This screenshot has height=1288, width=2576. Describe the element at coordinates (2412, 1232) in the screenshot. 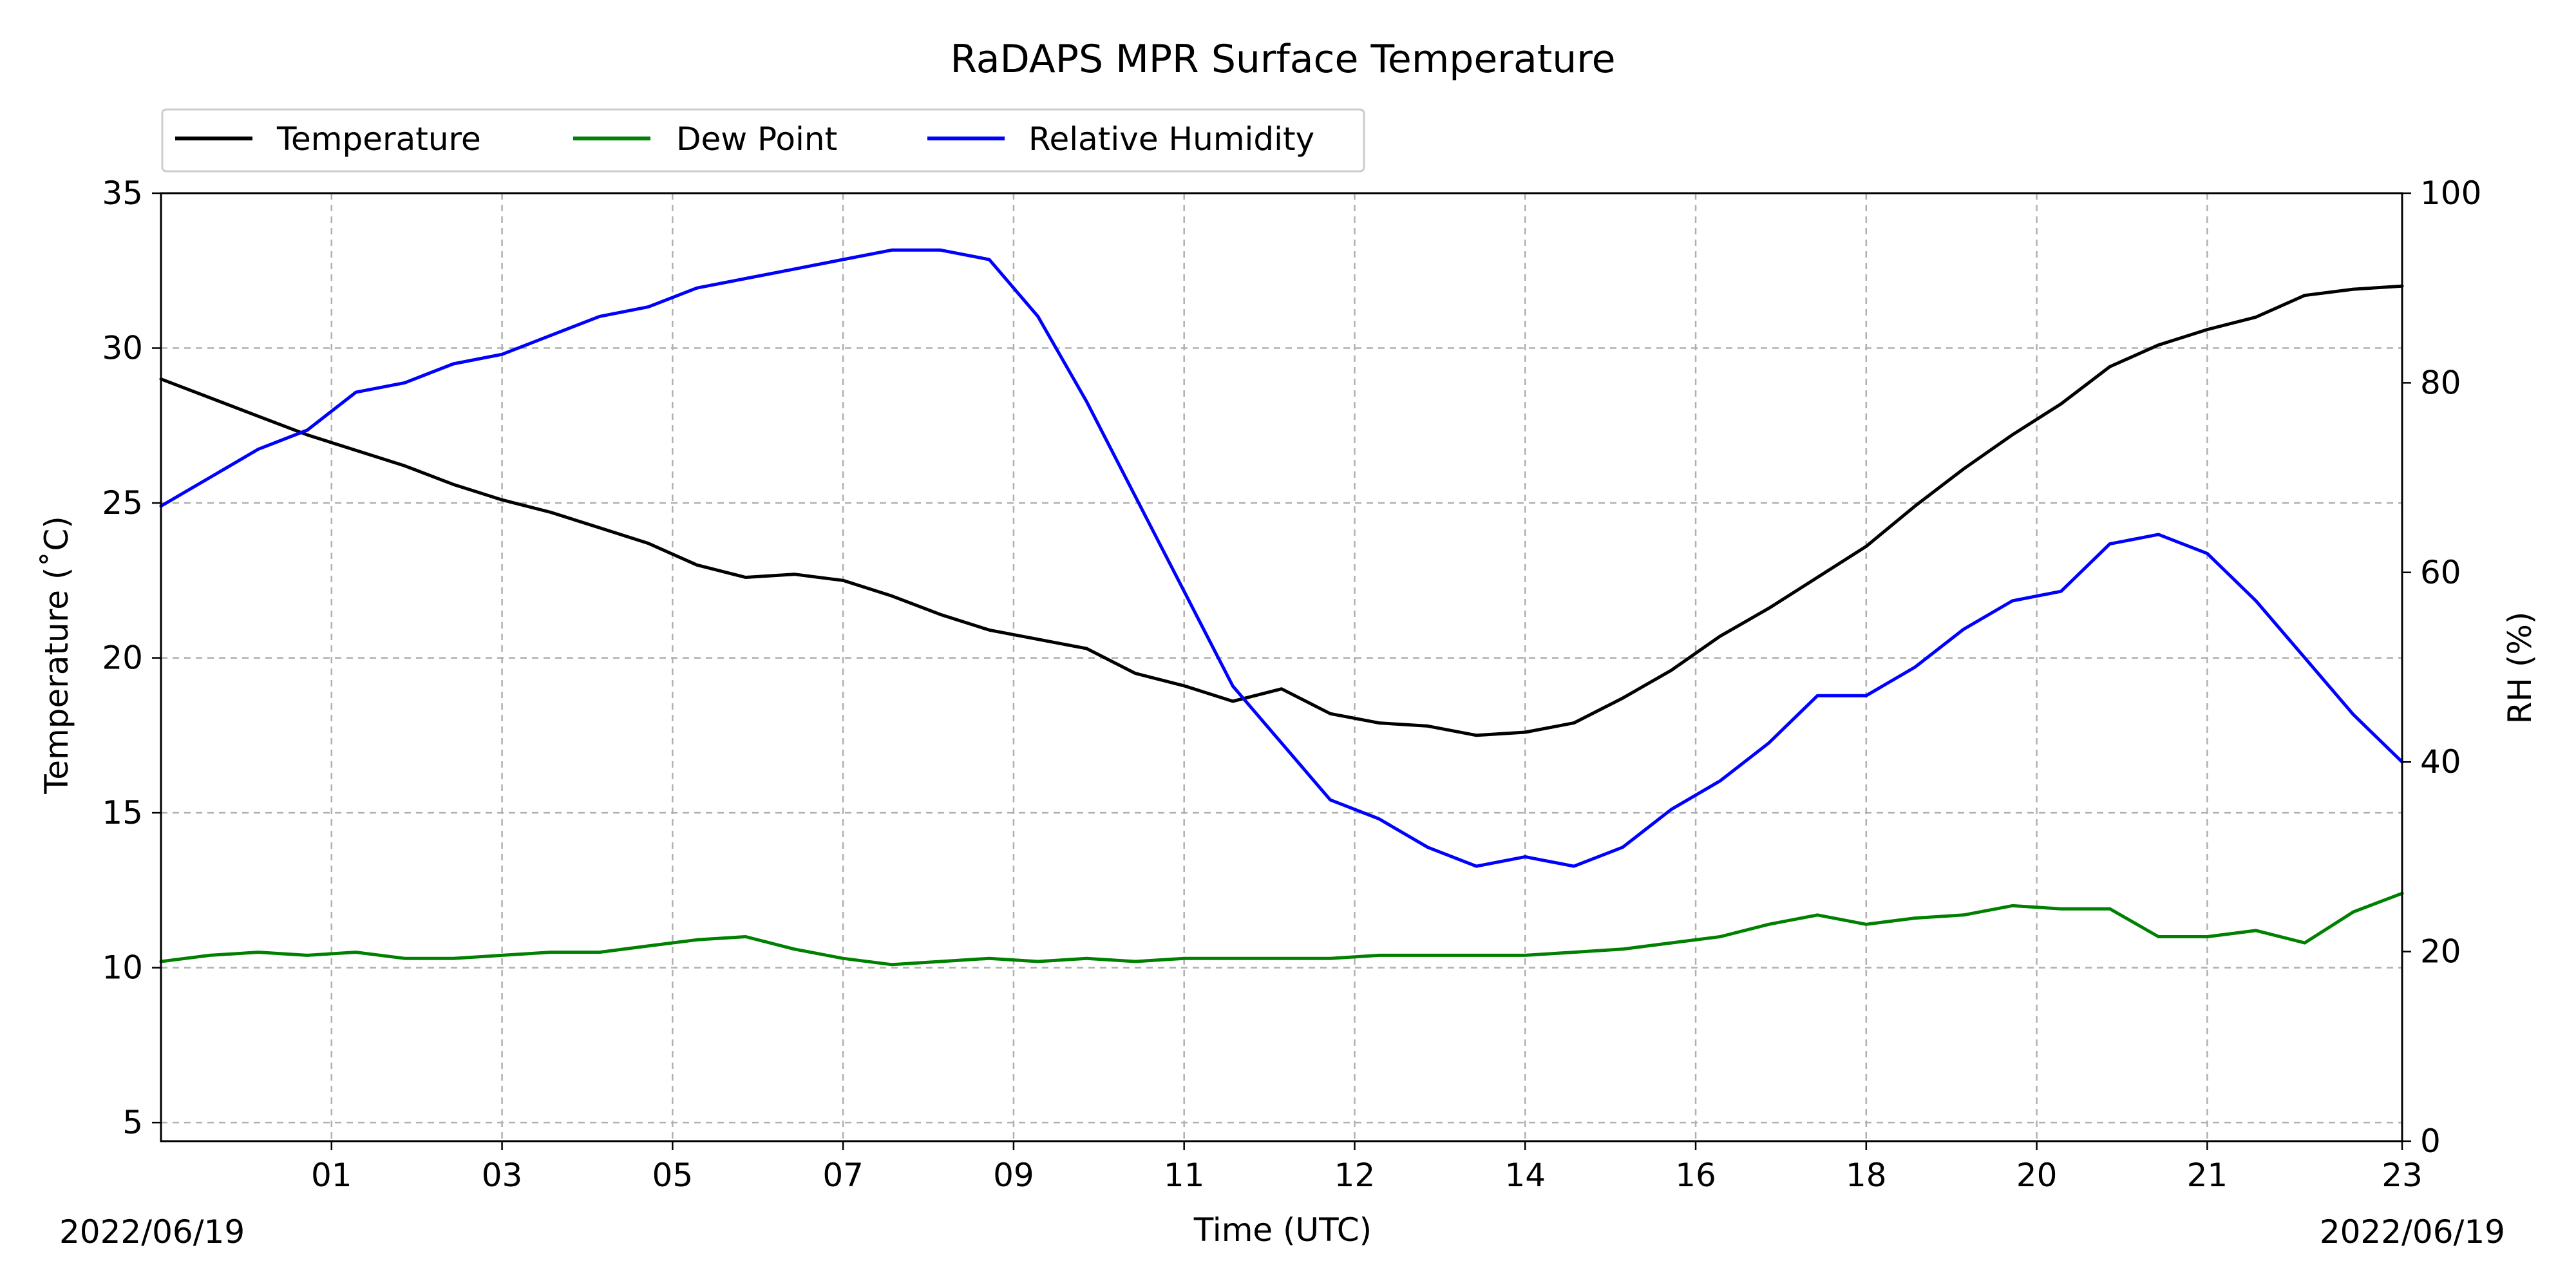

I see `date-right: 2022/06/19` at that location.